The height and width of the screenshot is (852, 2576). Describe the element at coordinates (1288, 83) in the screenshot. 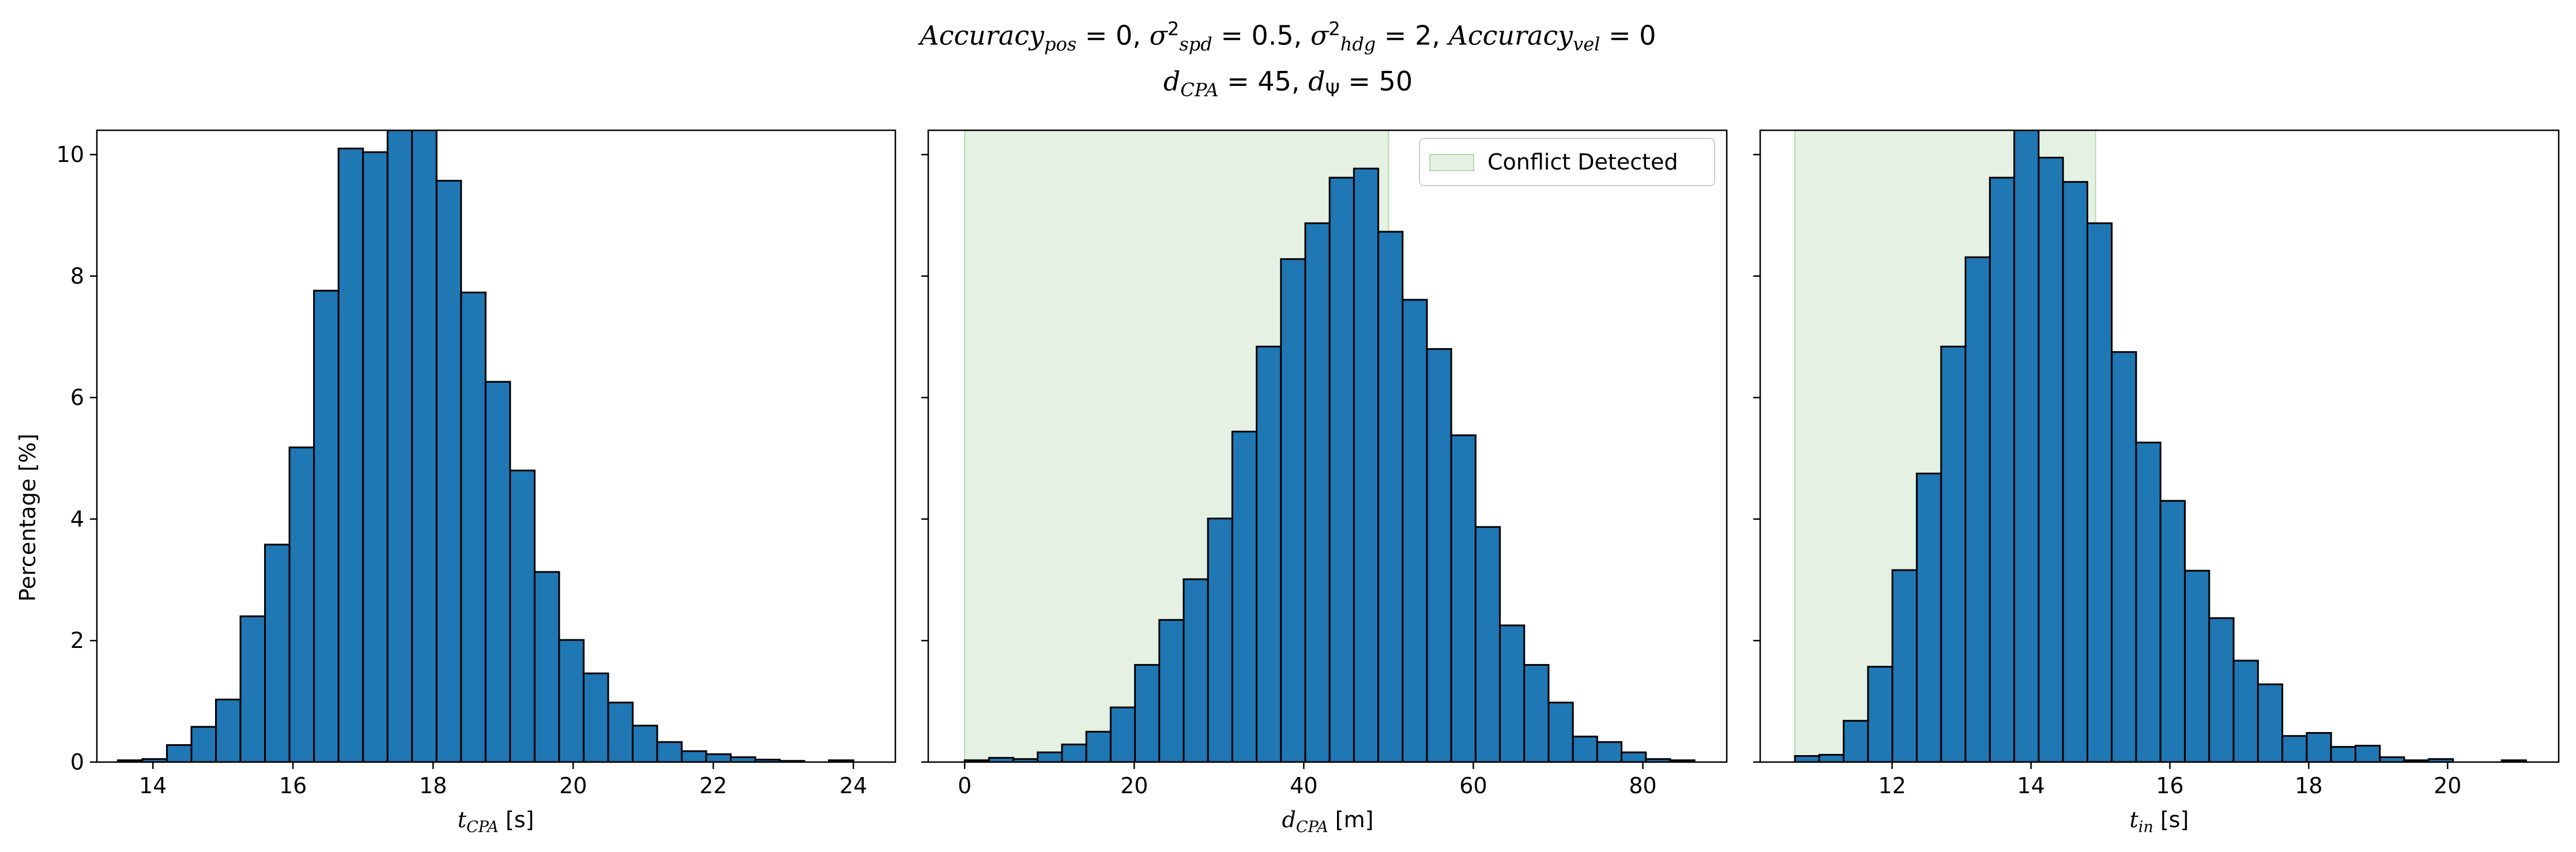

I see `title-line-2: dCPA = 45, dΨ = 50` at that location.